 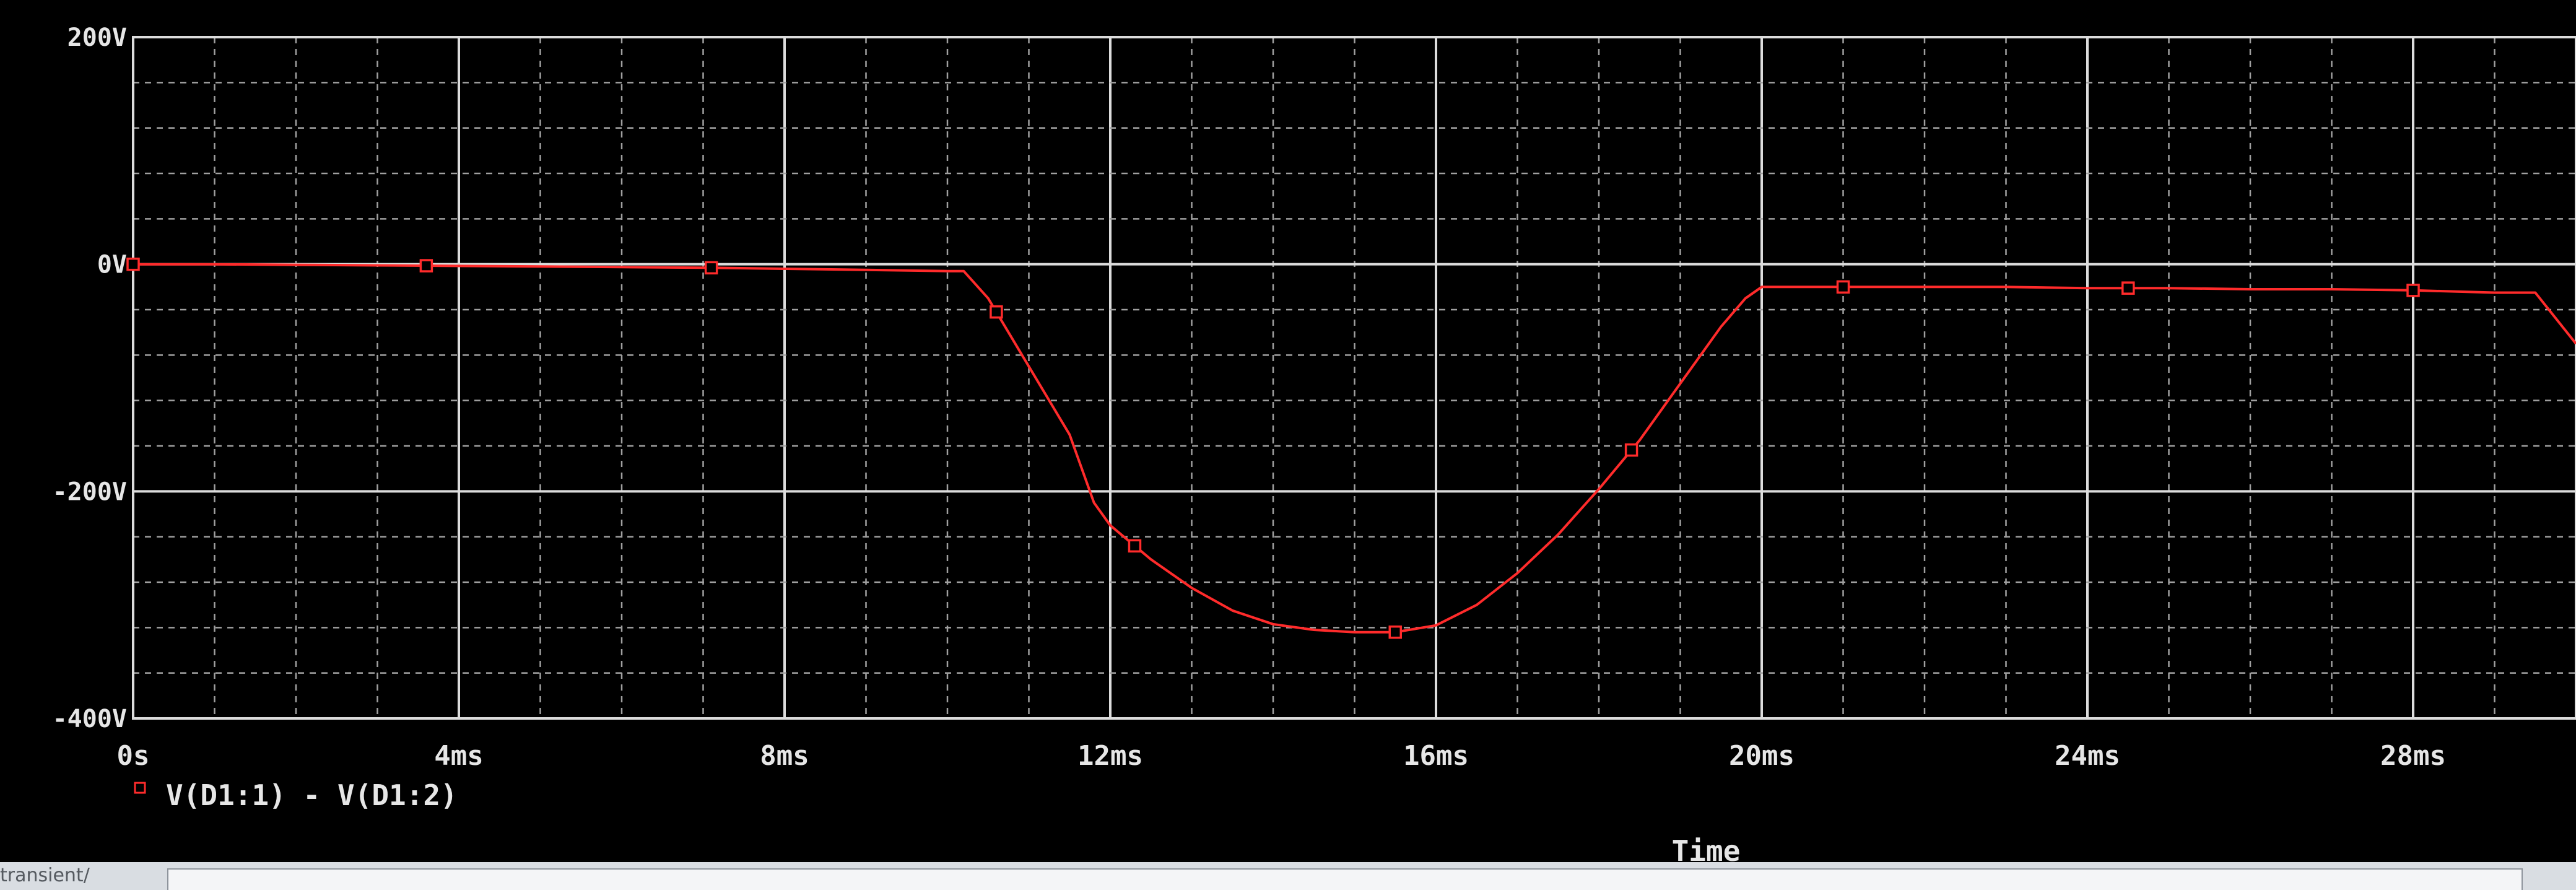 What do you see at coordinates (2413, 756) in the screenshot?
I see `x-tick-label: 28ms` at bounding box center [2413, 756].